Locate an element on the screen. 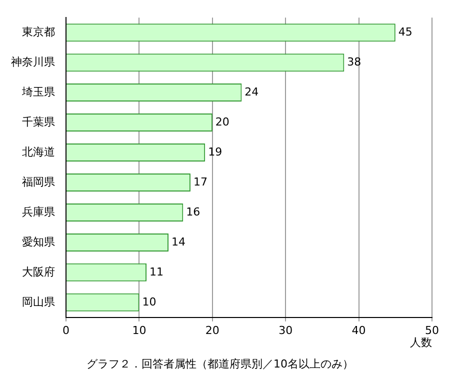 The image size is (454, 381). y-tick-label: 兵庫県 is located at coordinates (38, 211).